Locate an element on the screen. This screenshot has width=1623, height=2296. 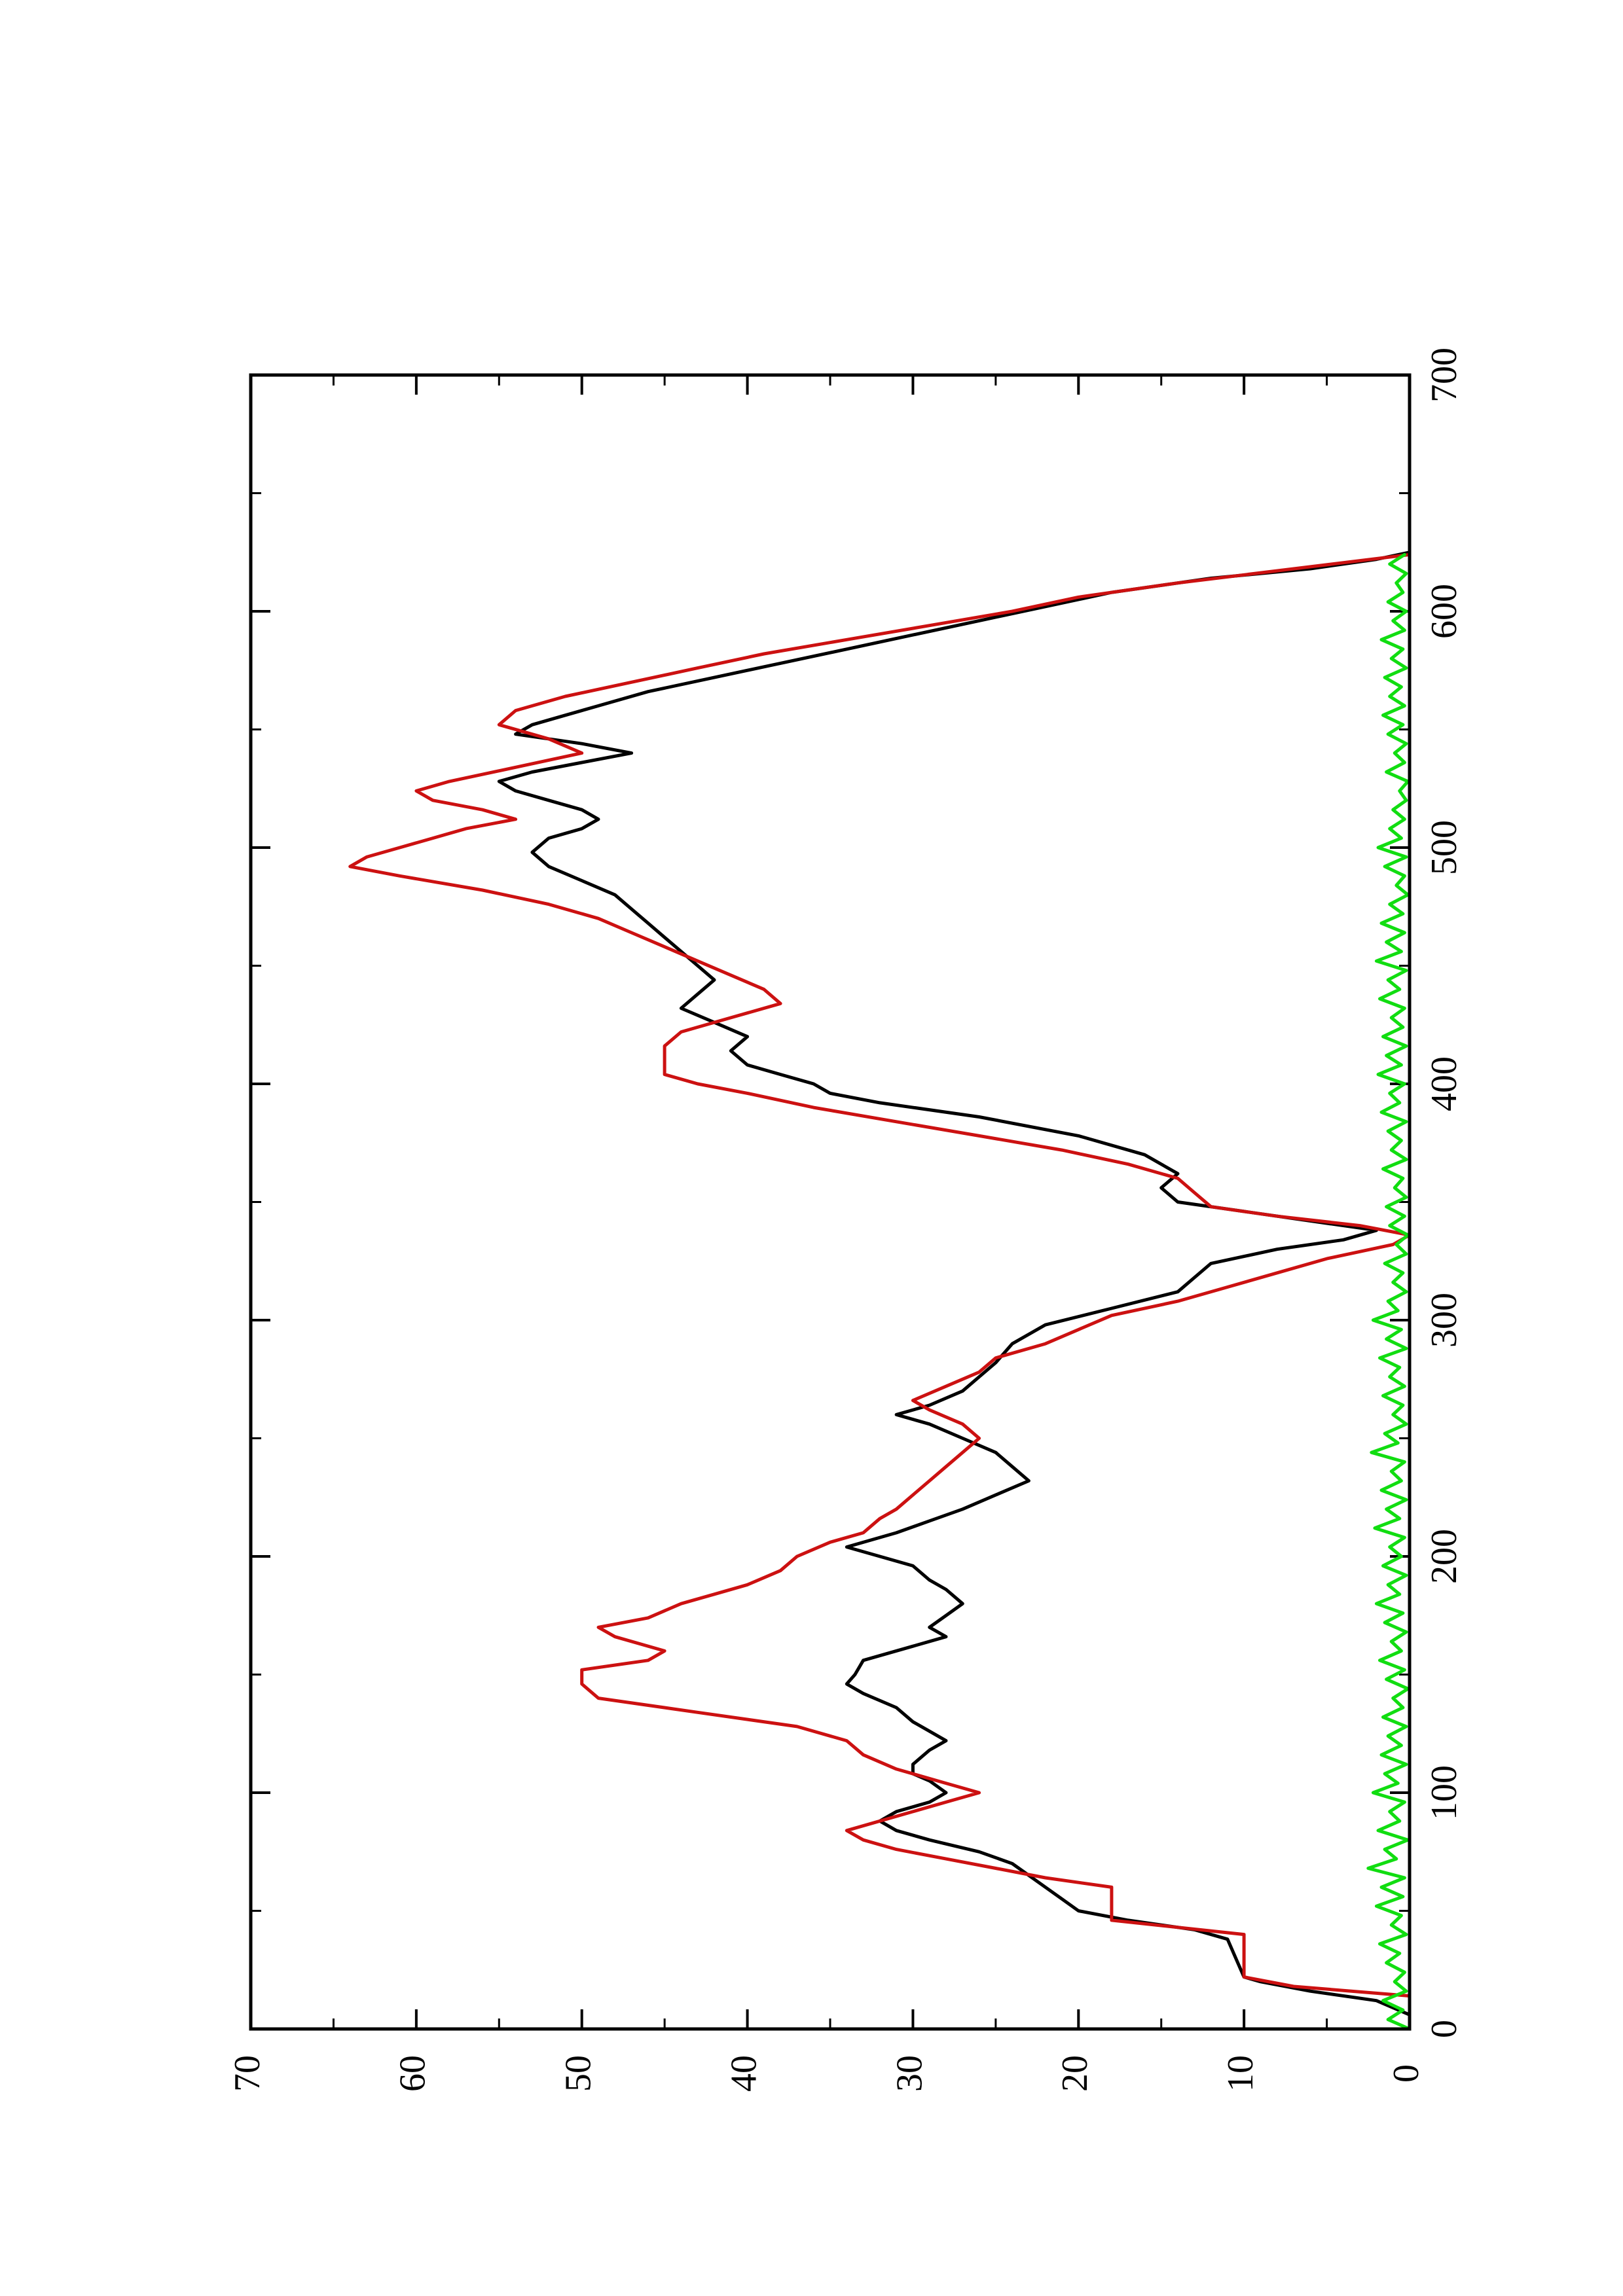
x-tick-label: 600 is located at coordinates (1444, 611).